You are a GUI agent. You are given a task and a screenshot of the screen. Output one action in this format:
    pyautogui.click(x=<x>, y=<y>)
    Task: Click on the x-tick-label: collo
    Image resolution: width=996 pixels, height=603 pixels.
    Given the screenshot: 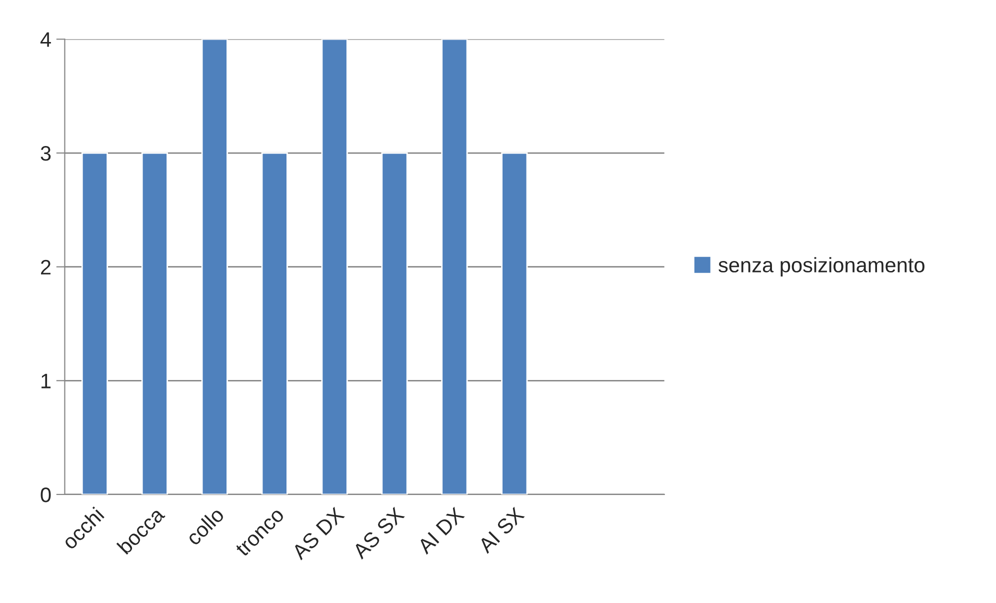 What is the action you would take?
    pyautogui.click(x=204, y=526)
    